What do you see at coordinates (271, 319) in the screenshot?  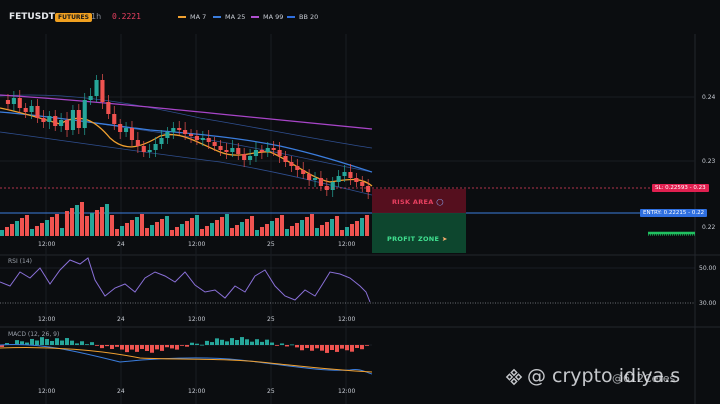 I see `time-axis-label: 25` at bounding box center [271, 319].